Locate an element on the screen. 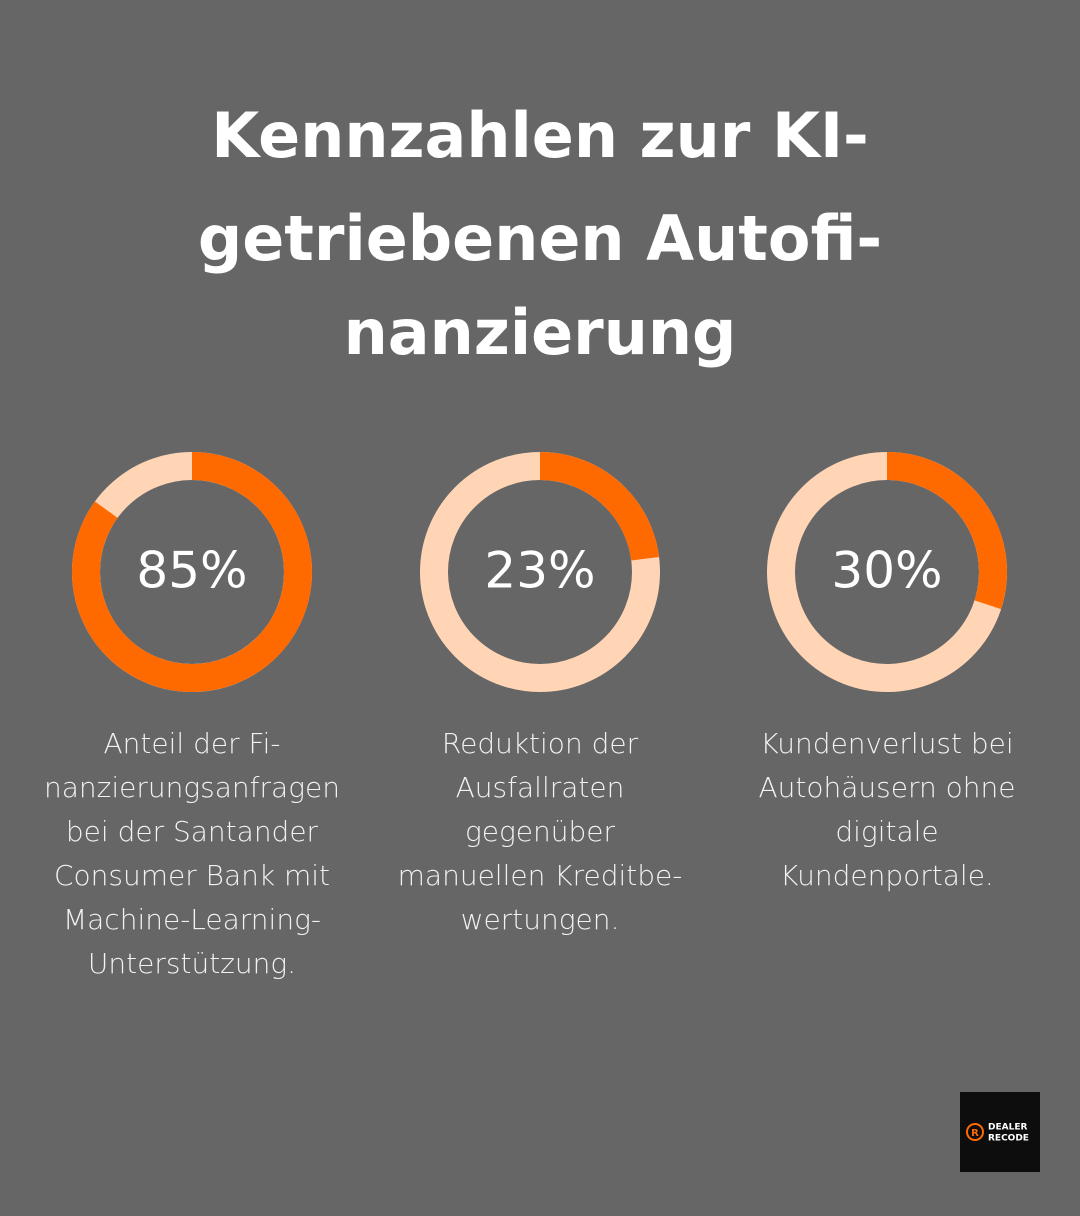 The image size is (1080, 1216). caption-line: gegenüber is located at coordinates (540, 831).